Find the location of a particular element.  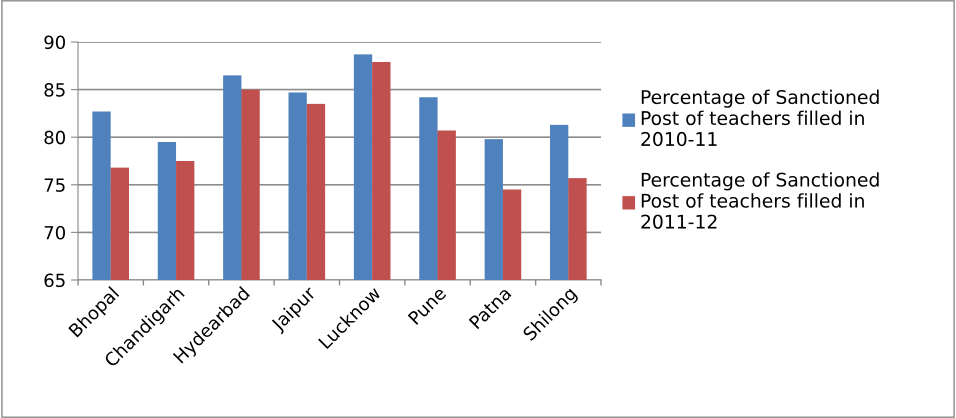

y-tick-label: 70 is located at coordinates (54, 233).